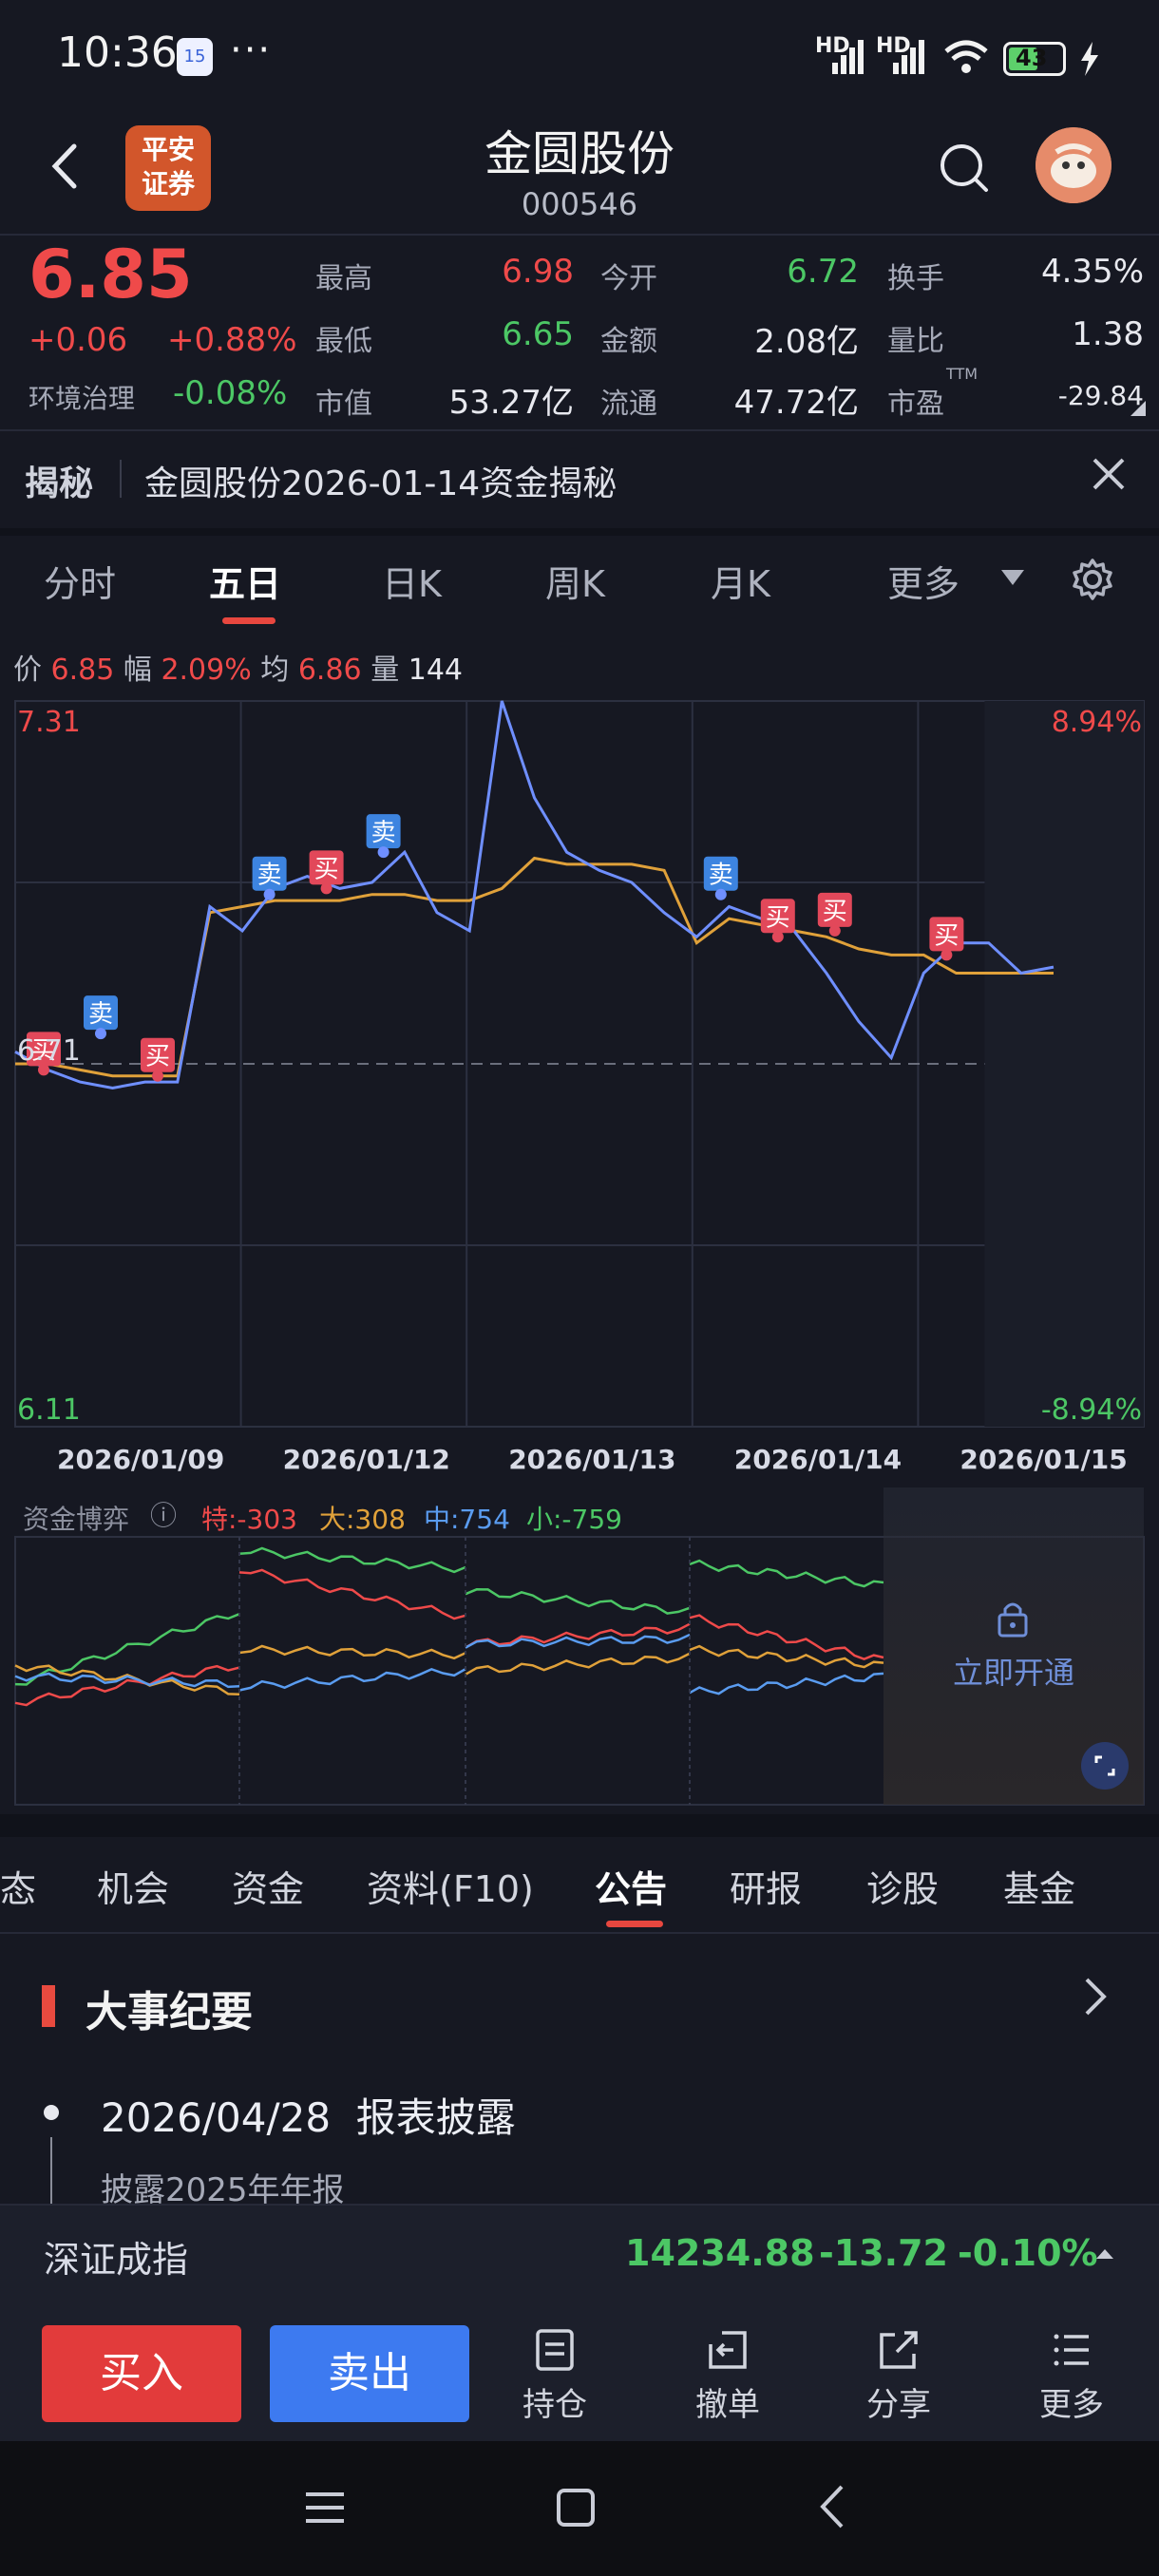 This screenshot has width=1159, height=2576. Describe the element at coordinates (59, 483) in the screenshot. I see `reveal-label: 揭秘` at that location.